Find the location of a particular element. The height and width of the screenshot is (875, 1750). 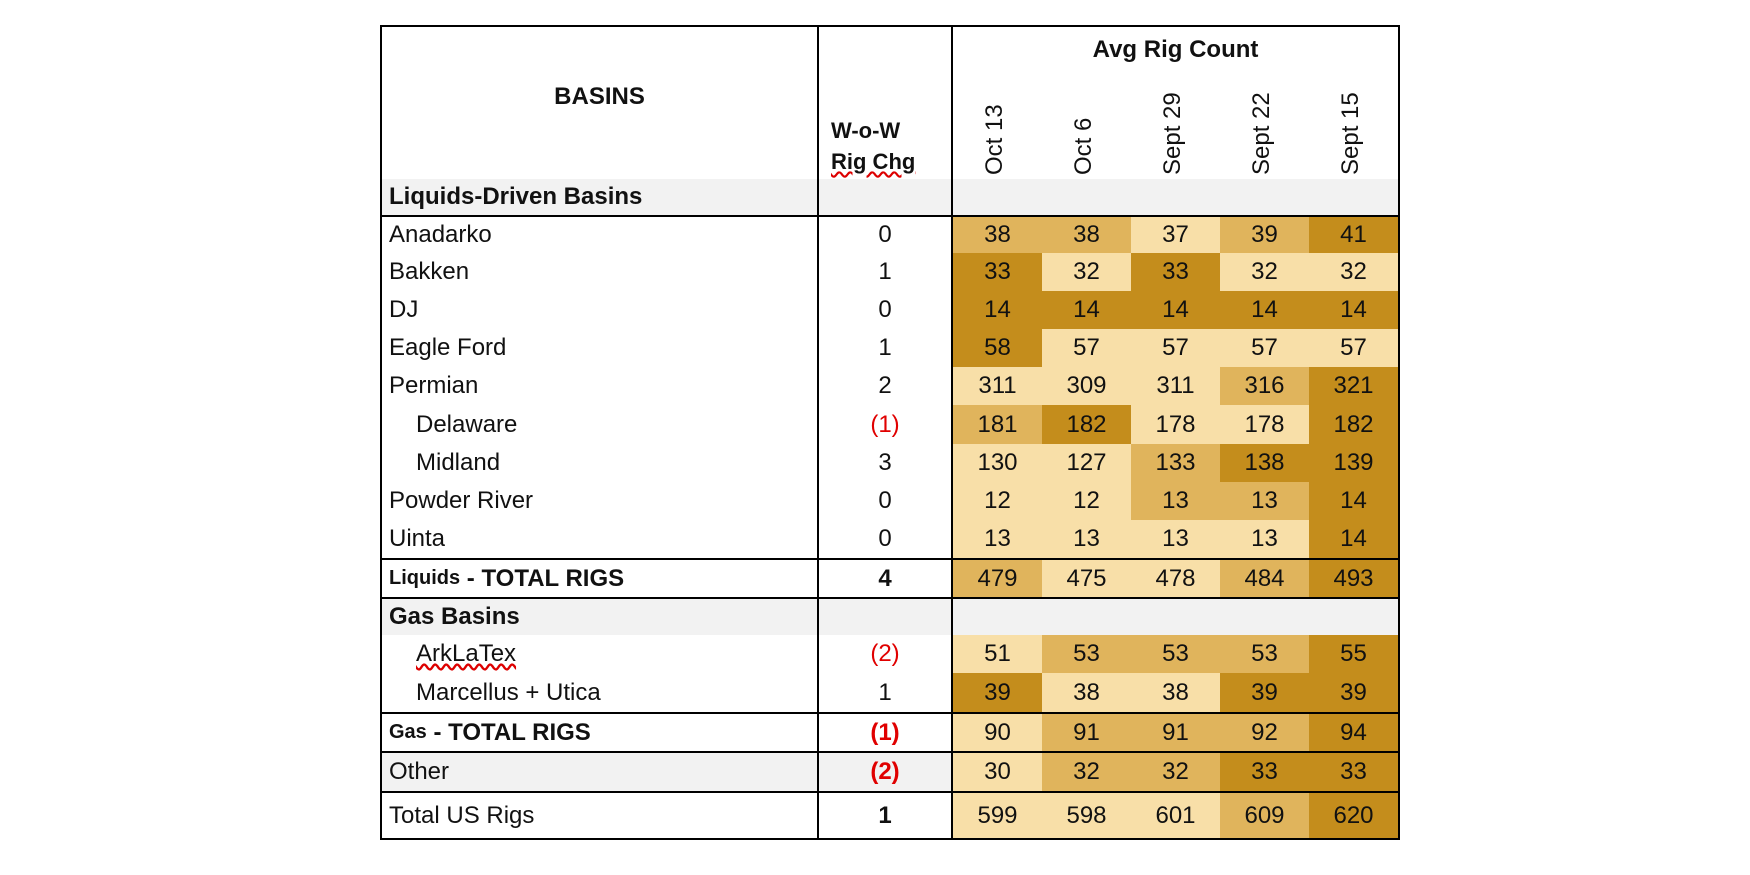

rig-count-cell: 138 is located at coordinates (1264, 463).